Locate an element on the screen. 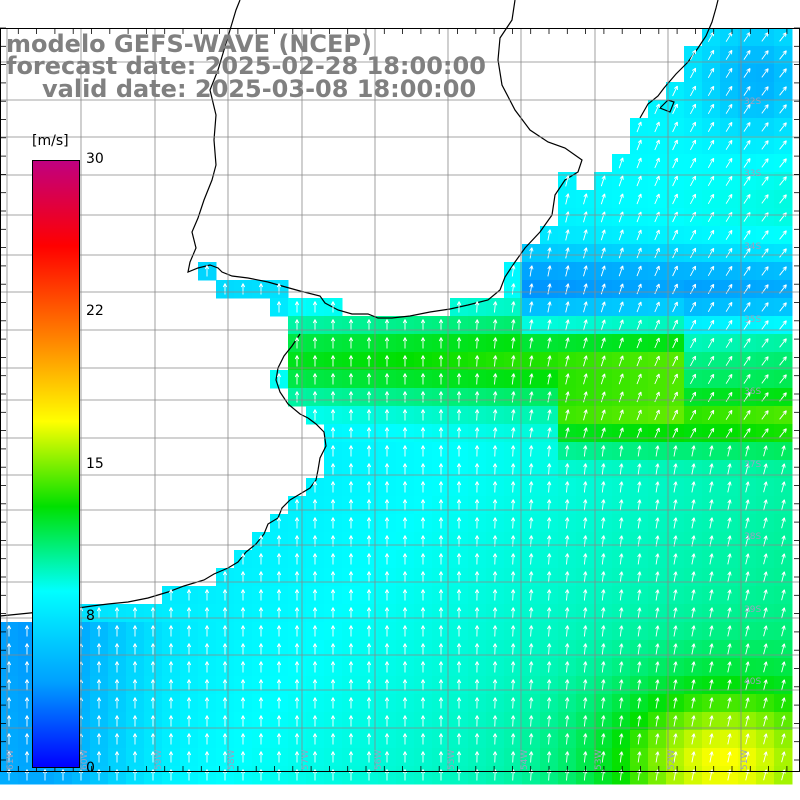 This screenshot has width=800, height=800. colorbar is located at coordinates (56, 464).